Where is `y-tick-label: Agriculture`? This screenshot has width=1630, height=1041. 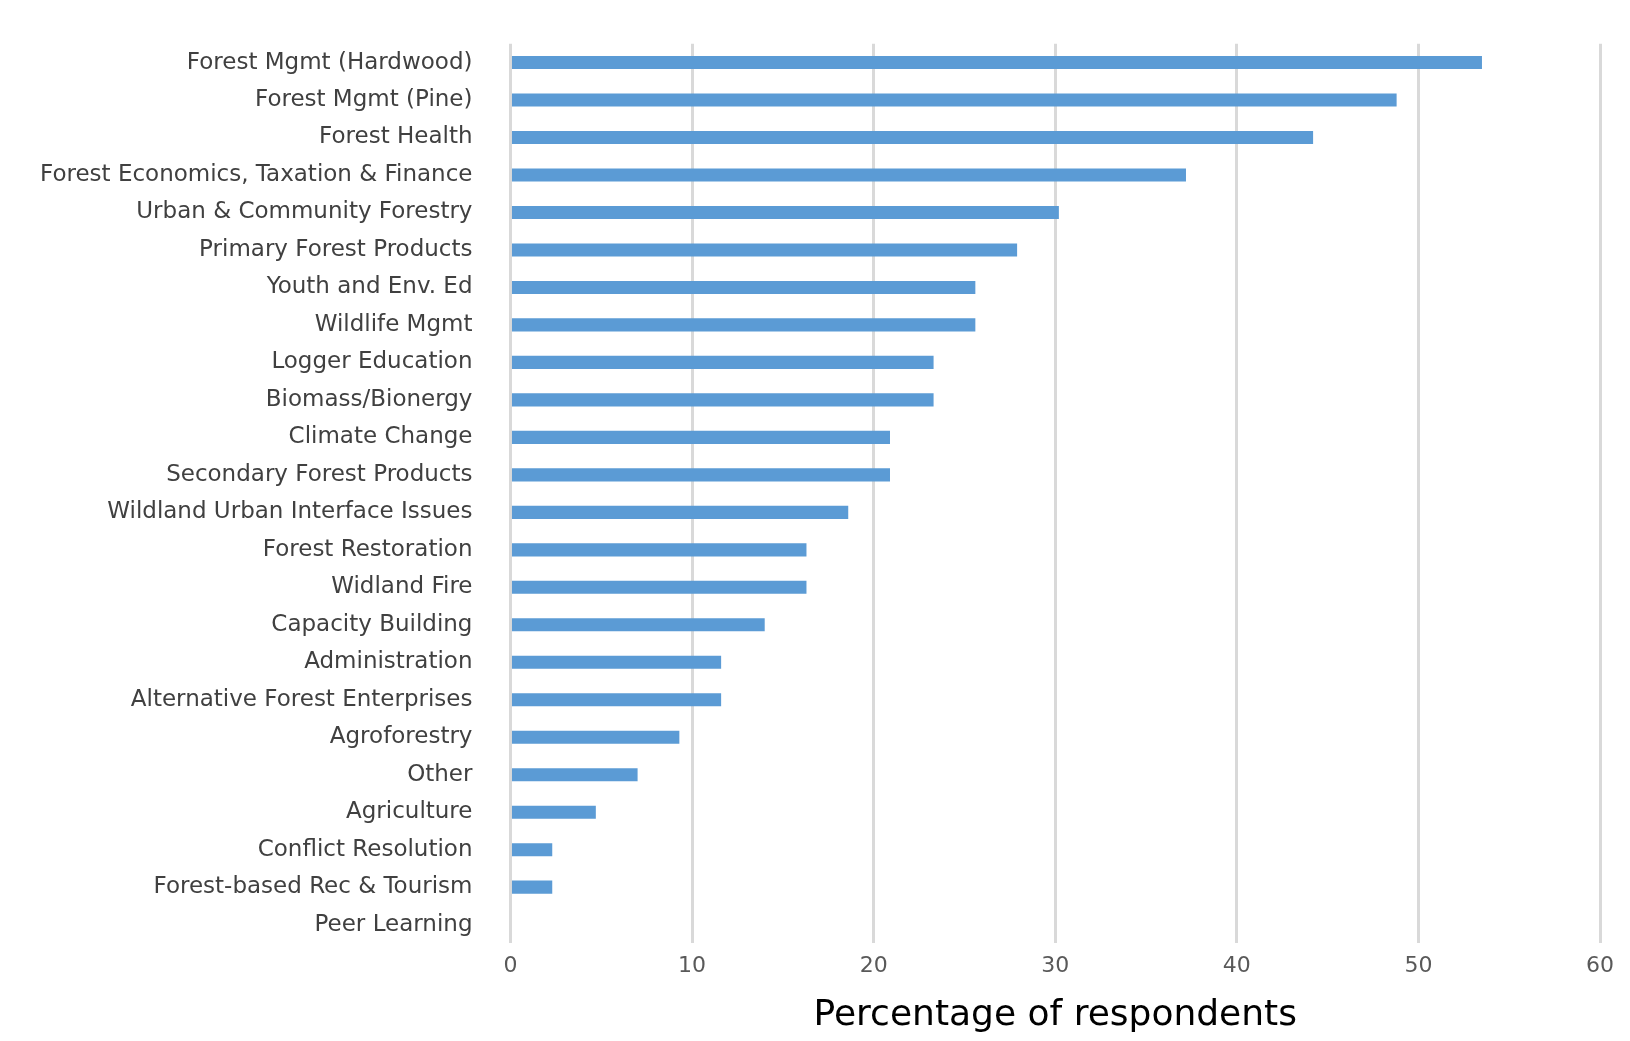 y-tick-label: Agriculture is located at coordinates (409, 810).